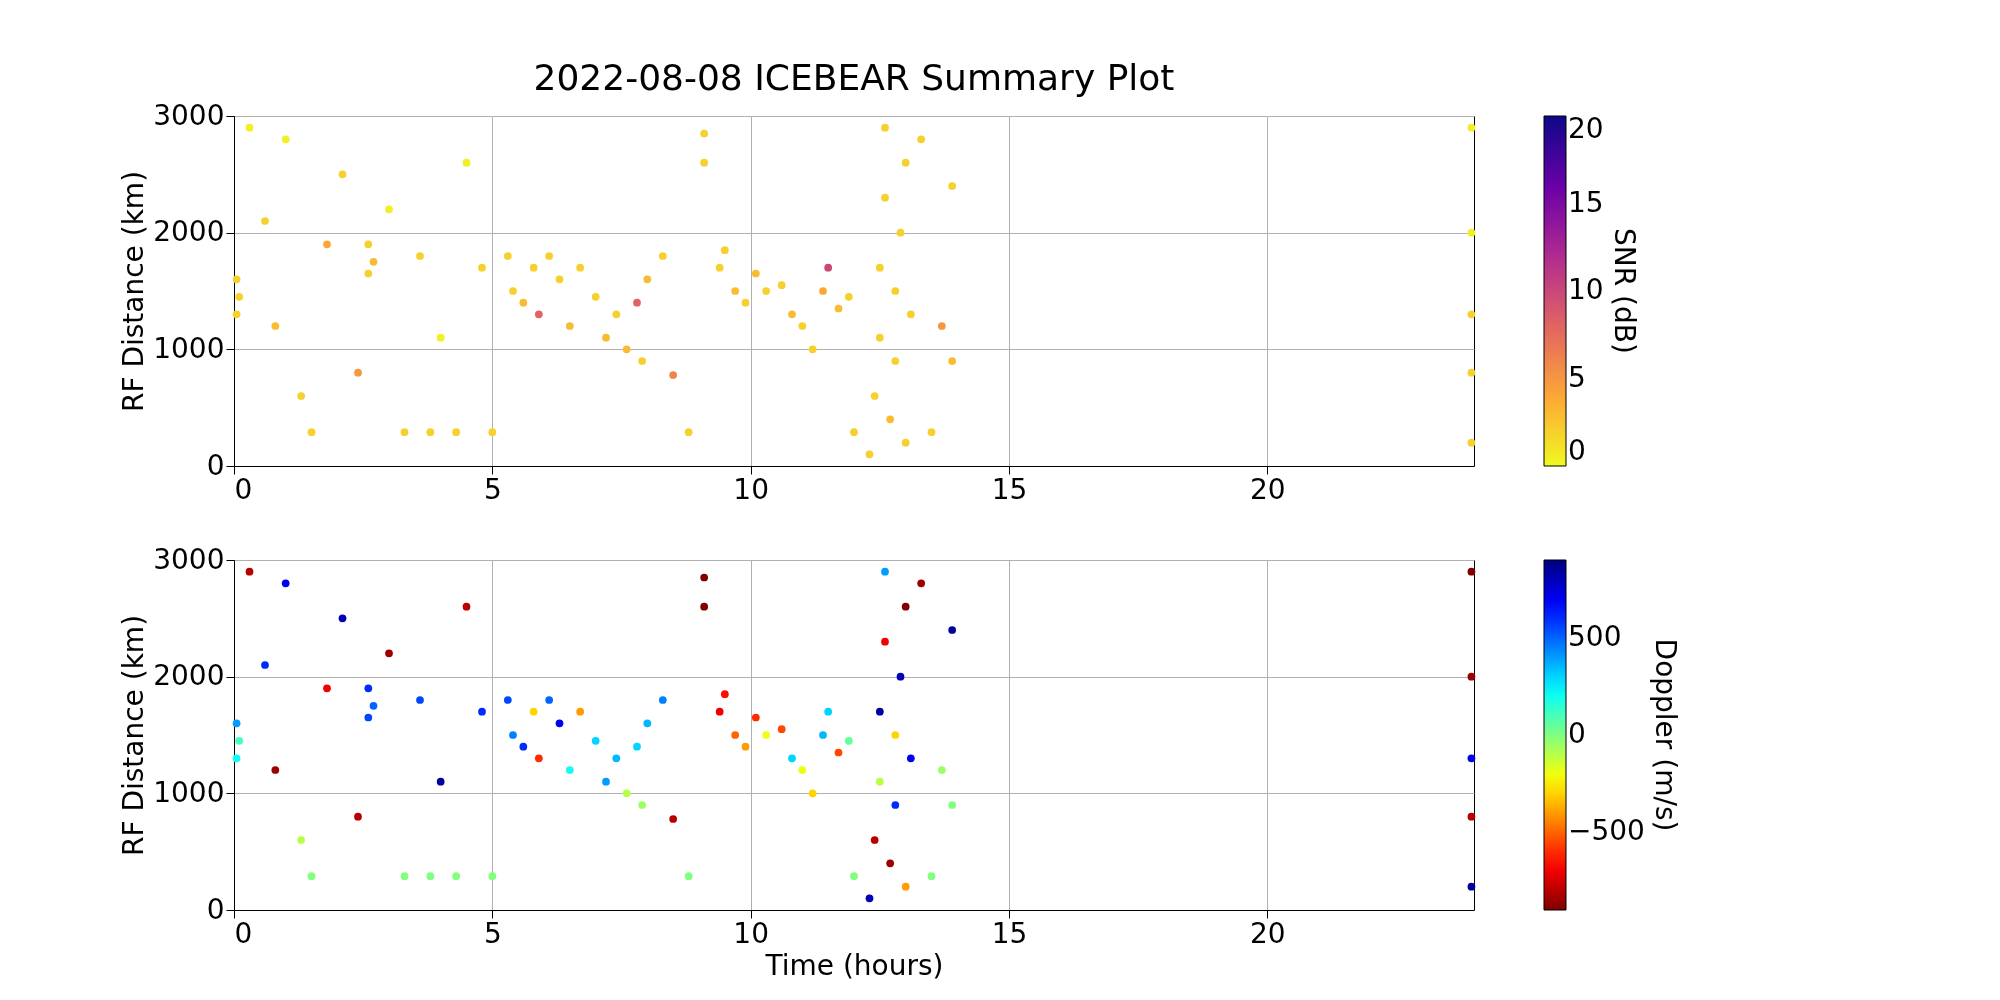  Describe the element at coordinates (1577, 377) in the screenshot. I see `color-bar-label: 5` at that location.